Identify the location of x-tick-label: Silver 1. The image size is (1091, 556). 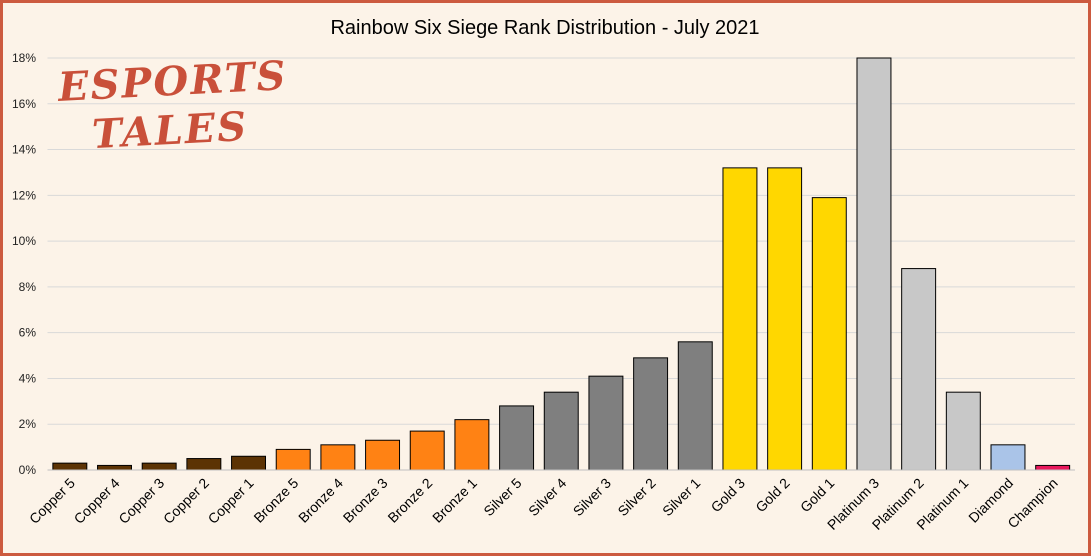
(681, 497).